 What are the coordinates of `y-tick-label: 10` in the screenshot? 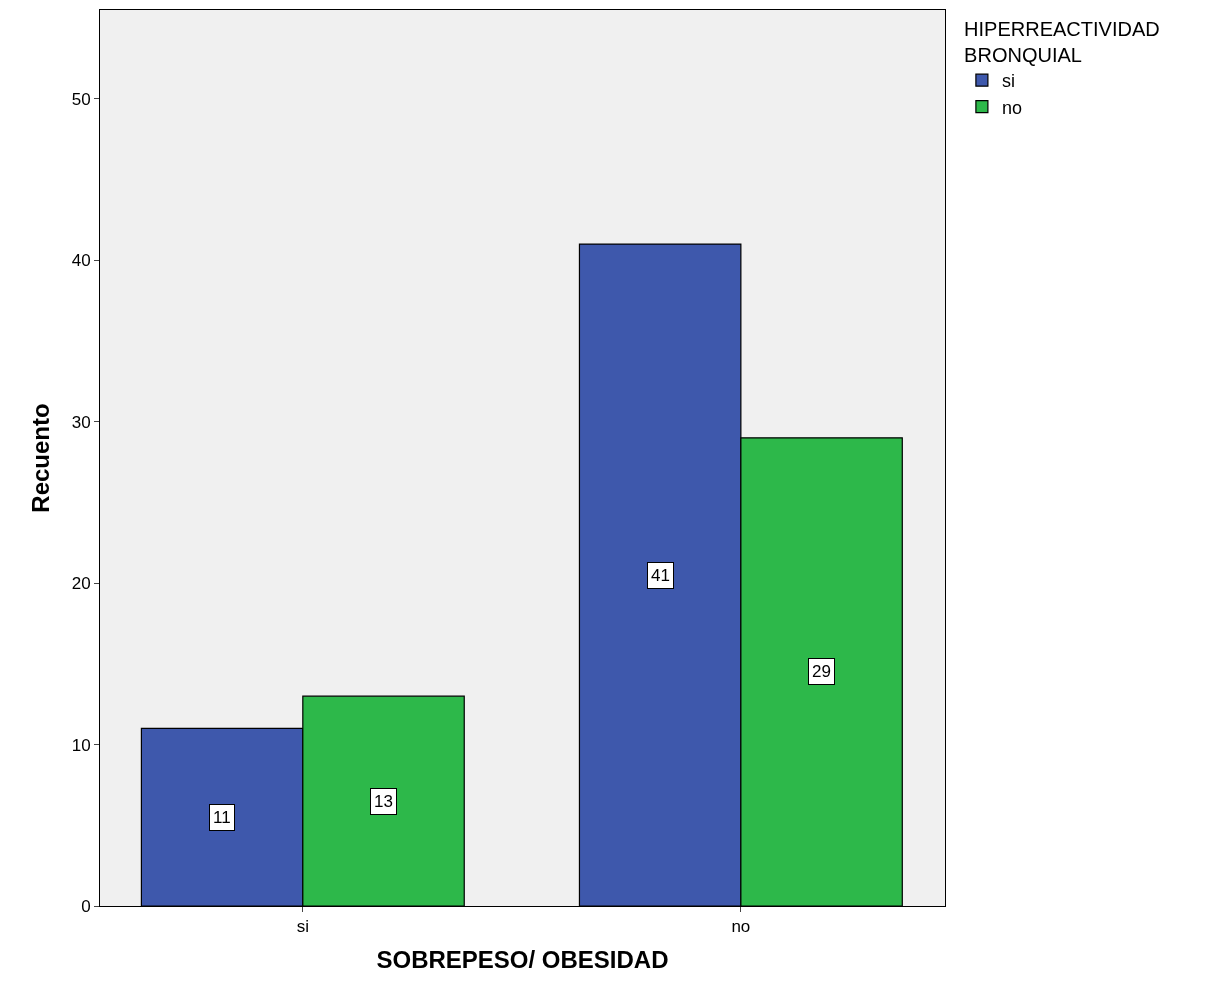 It's located at (81, 745).